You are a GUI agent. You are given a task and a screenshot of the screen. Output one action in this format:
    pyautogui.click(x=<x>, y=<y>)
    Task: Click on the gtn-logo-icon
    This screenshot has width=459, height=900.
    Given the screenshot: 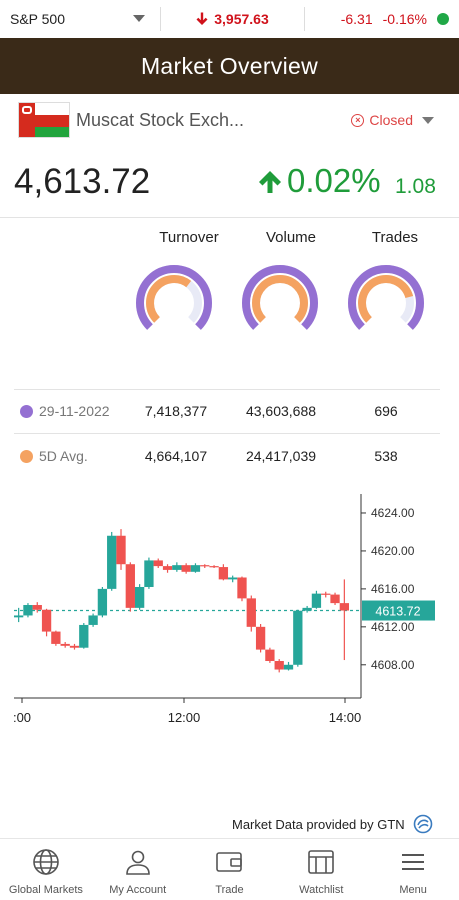 What is the action you would take?
    pyautogui.click(x=422, y=824)
    